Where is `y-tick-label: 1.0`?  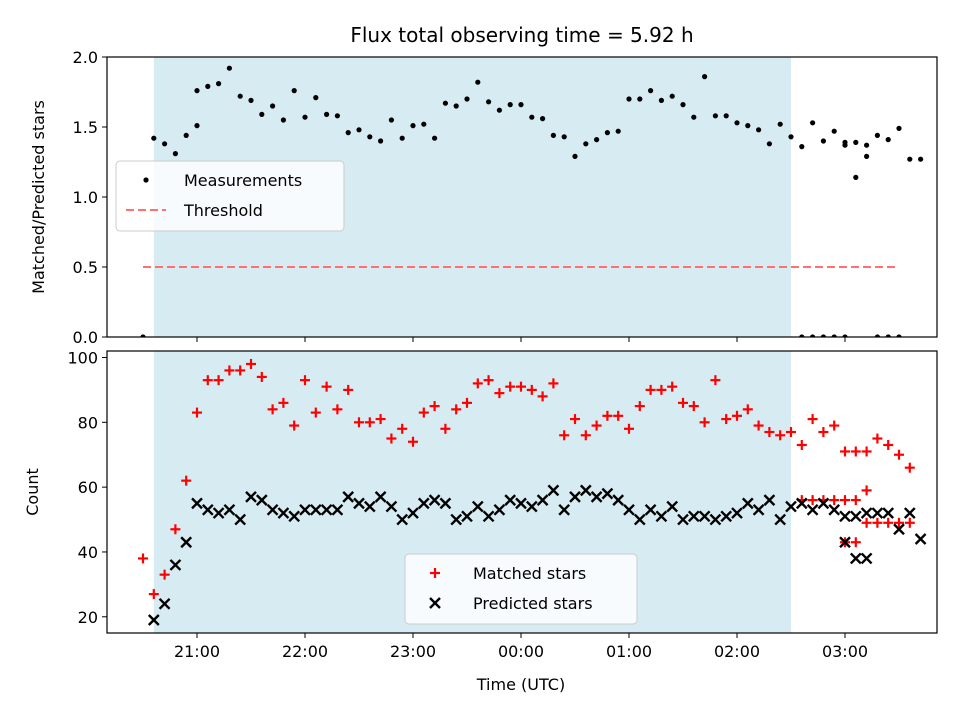
y-tick-label: 1.0 is located at coordinates (85, 197).